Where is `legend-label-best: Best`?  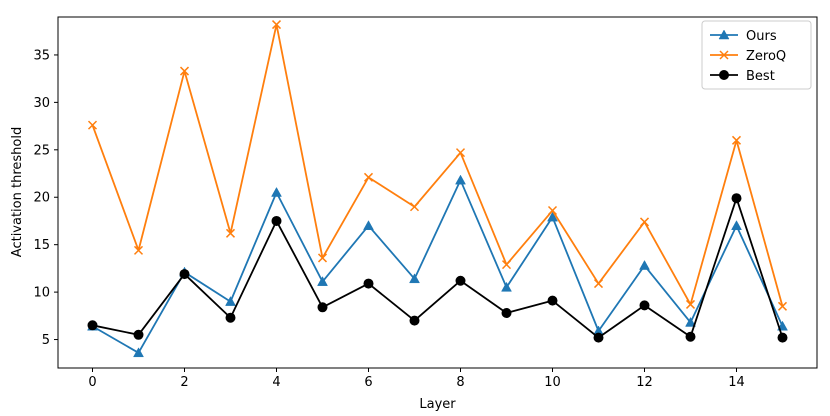
legend-label-best: Best is located at coordinates (760, 76).